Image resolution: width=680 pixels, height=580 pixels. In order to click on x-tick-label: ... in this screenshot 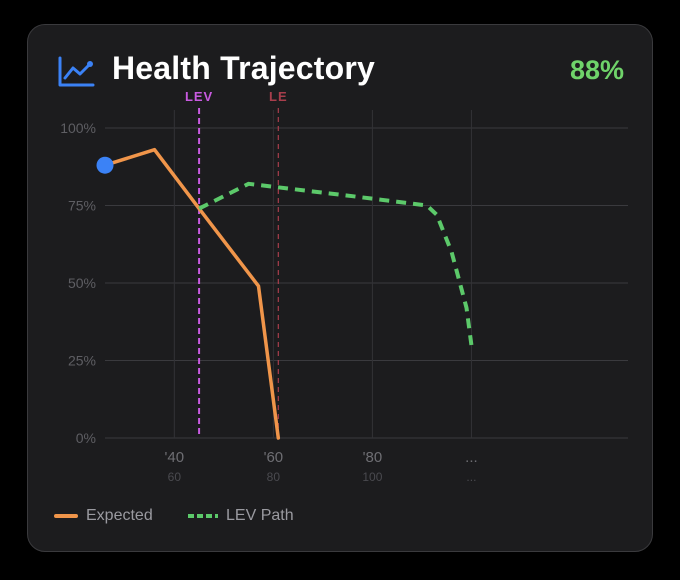, I will do `click(471, 457)`.